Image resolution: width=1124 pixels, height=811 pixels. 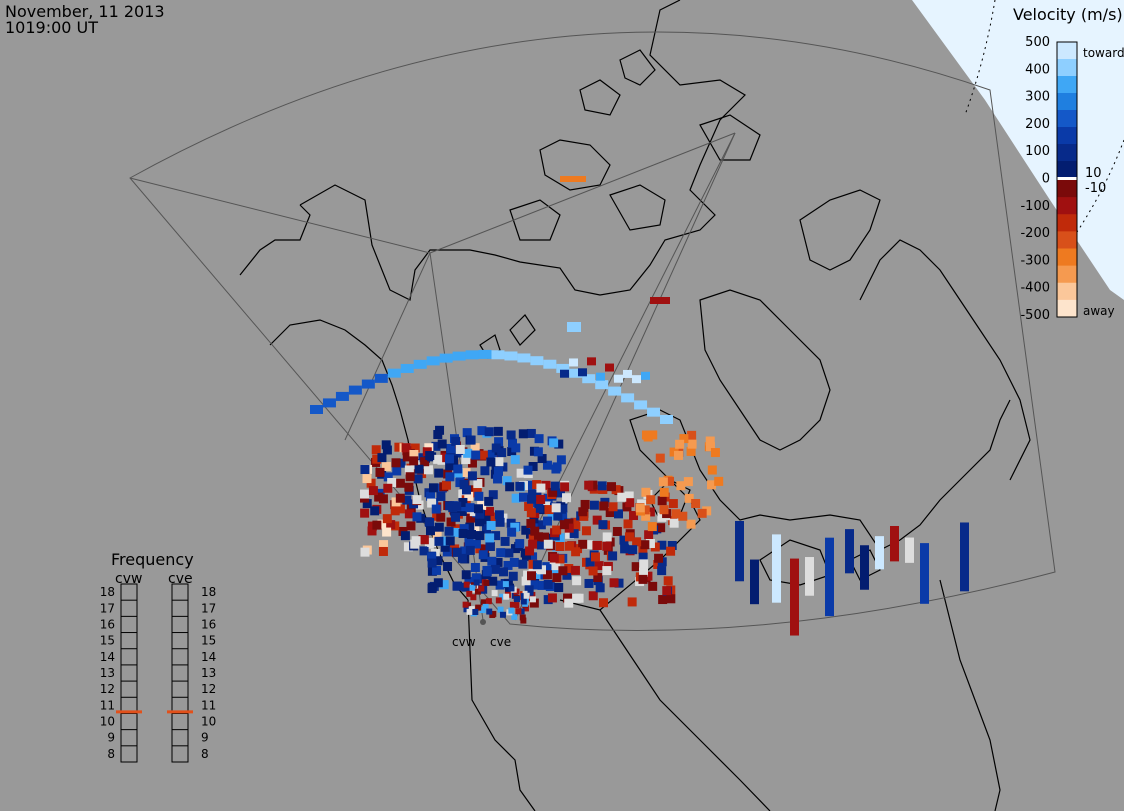 I want to click on velocity-tick-label: -500, so click(x=1035, y=315).